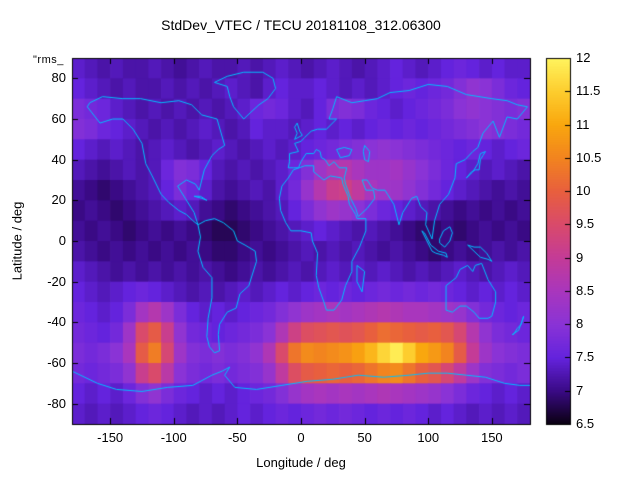  Describe the element at coordinates (585, 224) in the screenshot. I see `colorbar-tick-label: 9.5` at that location.